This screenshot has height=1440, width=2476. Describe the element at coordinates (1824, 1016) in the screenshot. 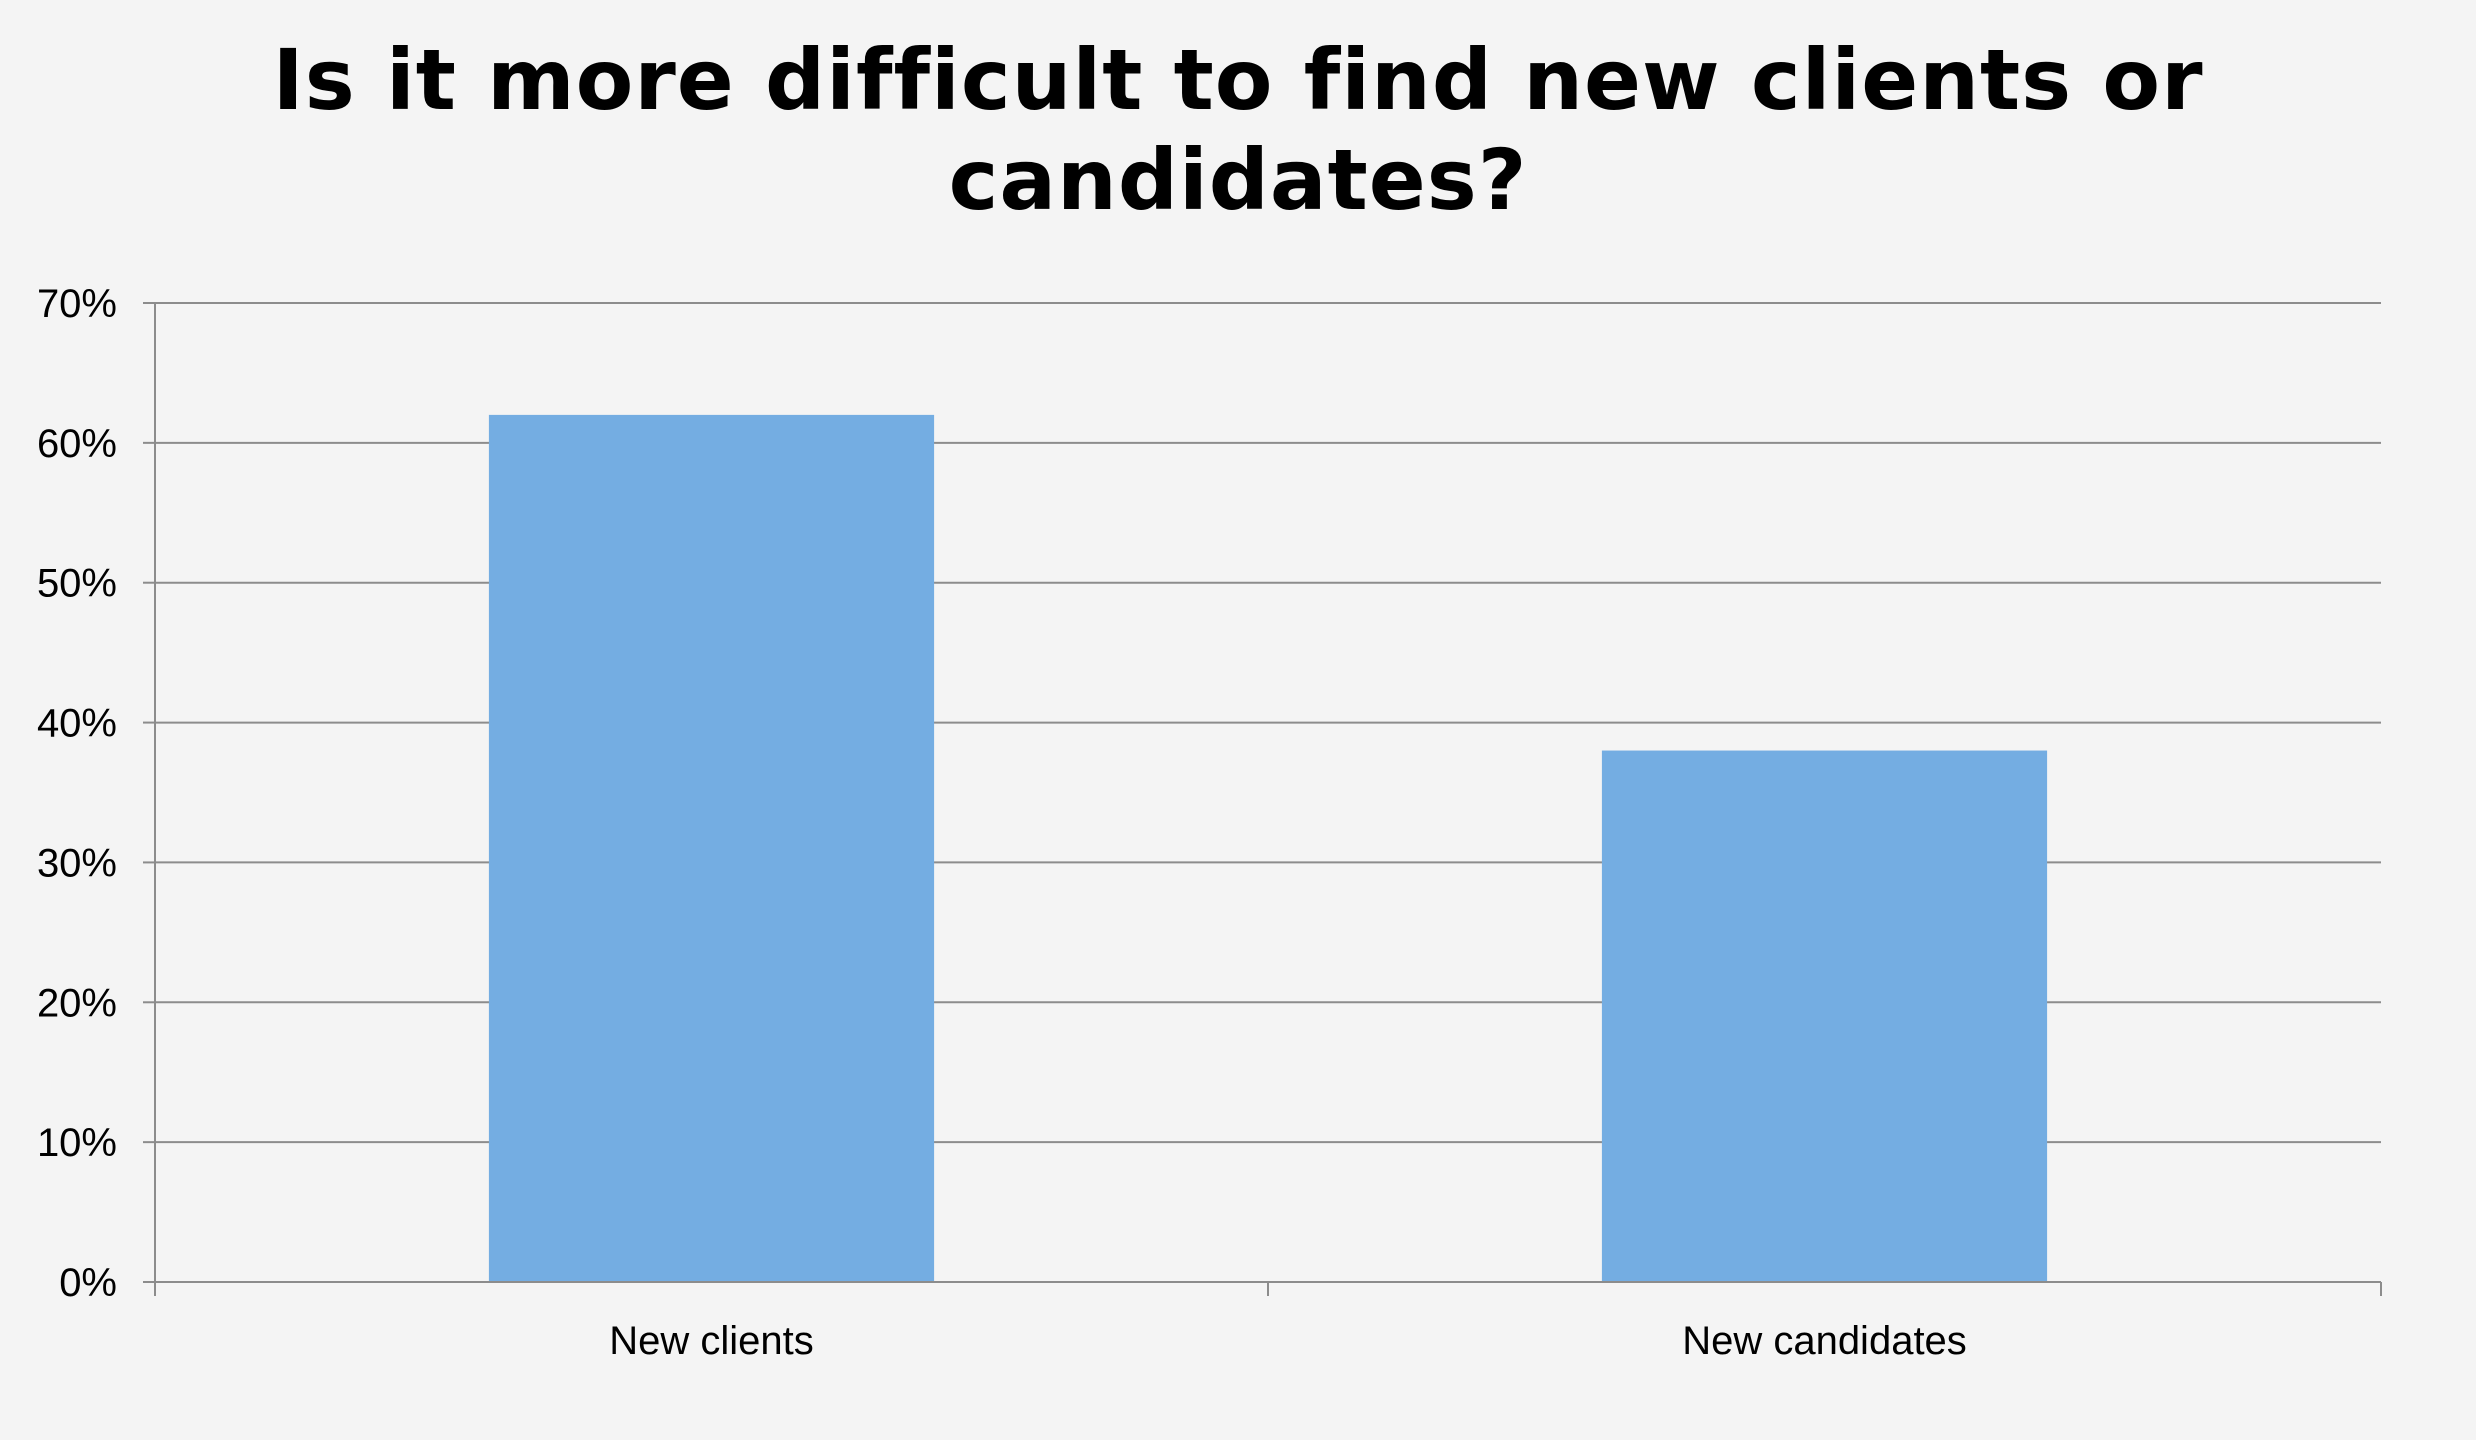

I see `bar-new-candidates` at that location.